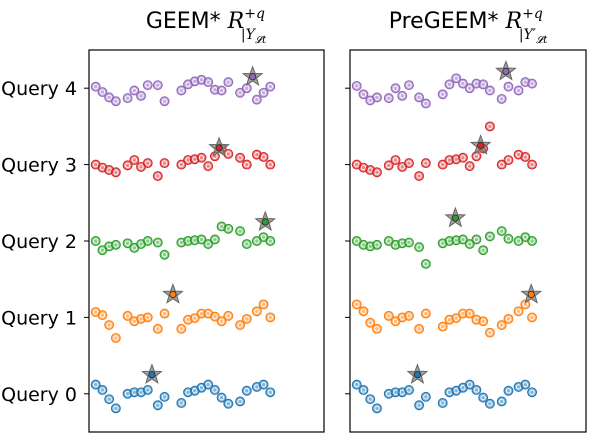 This screenshot has height=434, width=592. Describe the element at coordinates (187, 21) in the screenshot. I see `title-text: GEEM*` at that location.